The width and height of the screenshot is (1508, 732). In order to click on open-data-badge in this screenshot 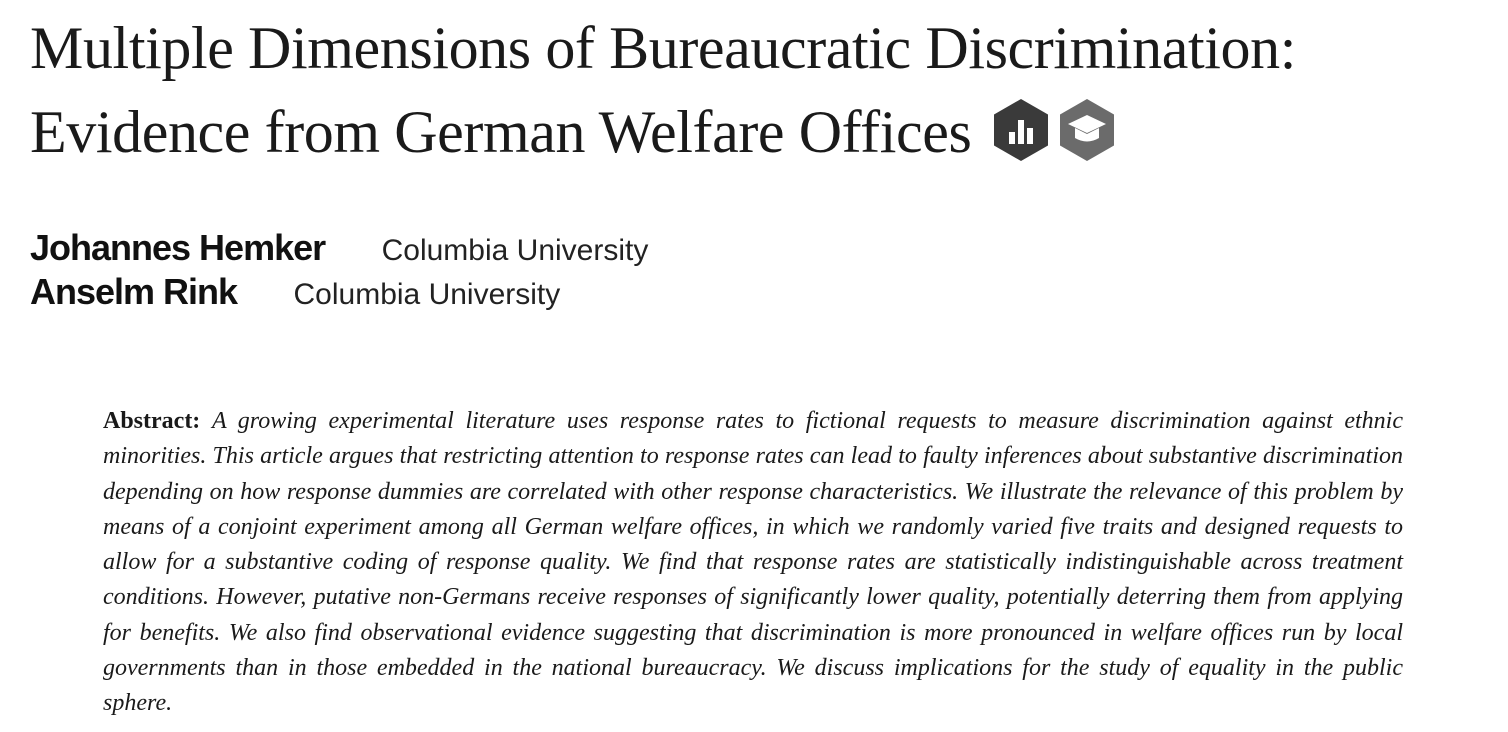, I will do `click(1021, 130)`.